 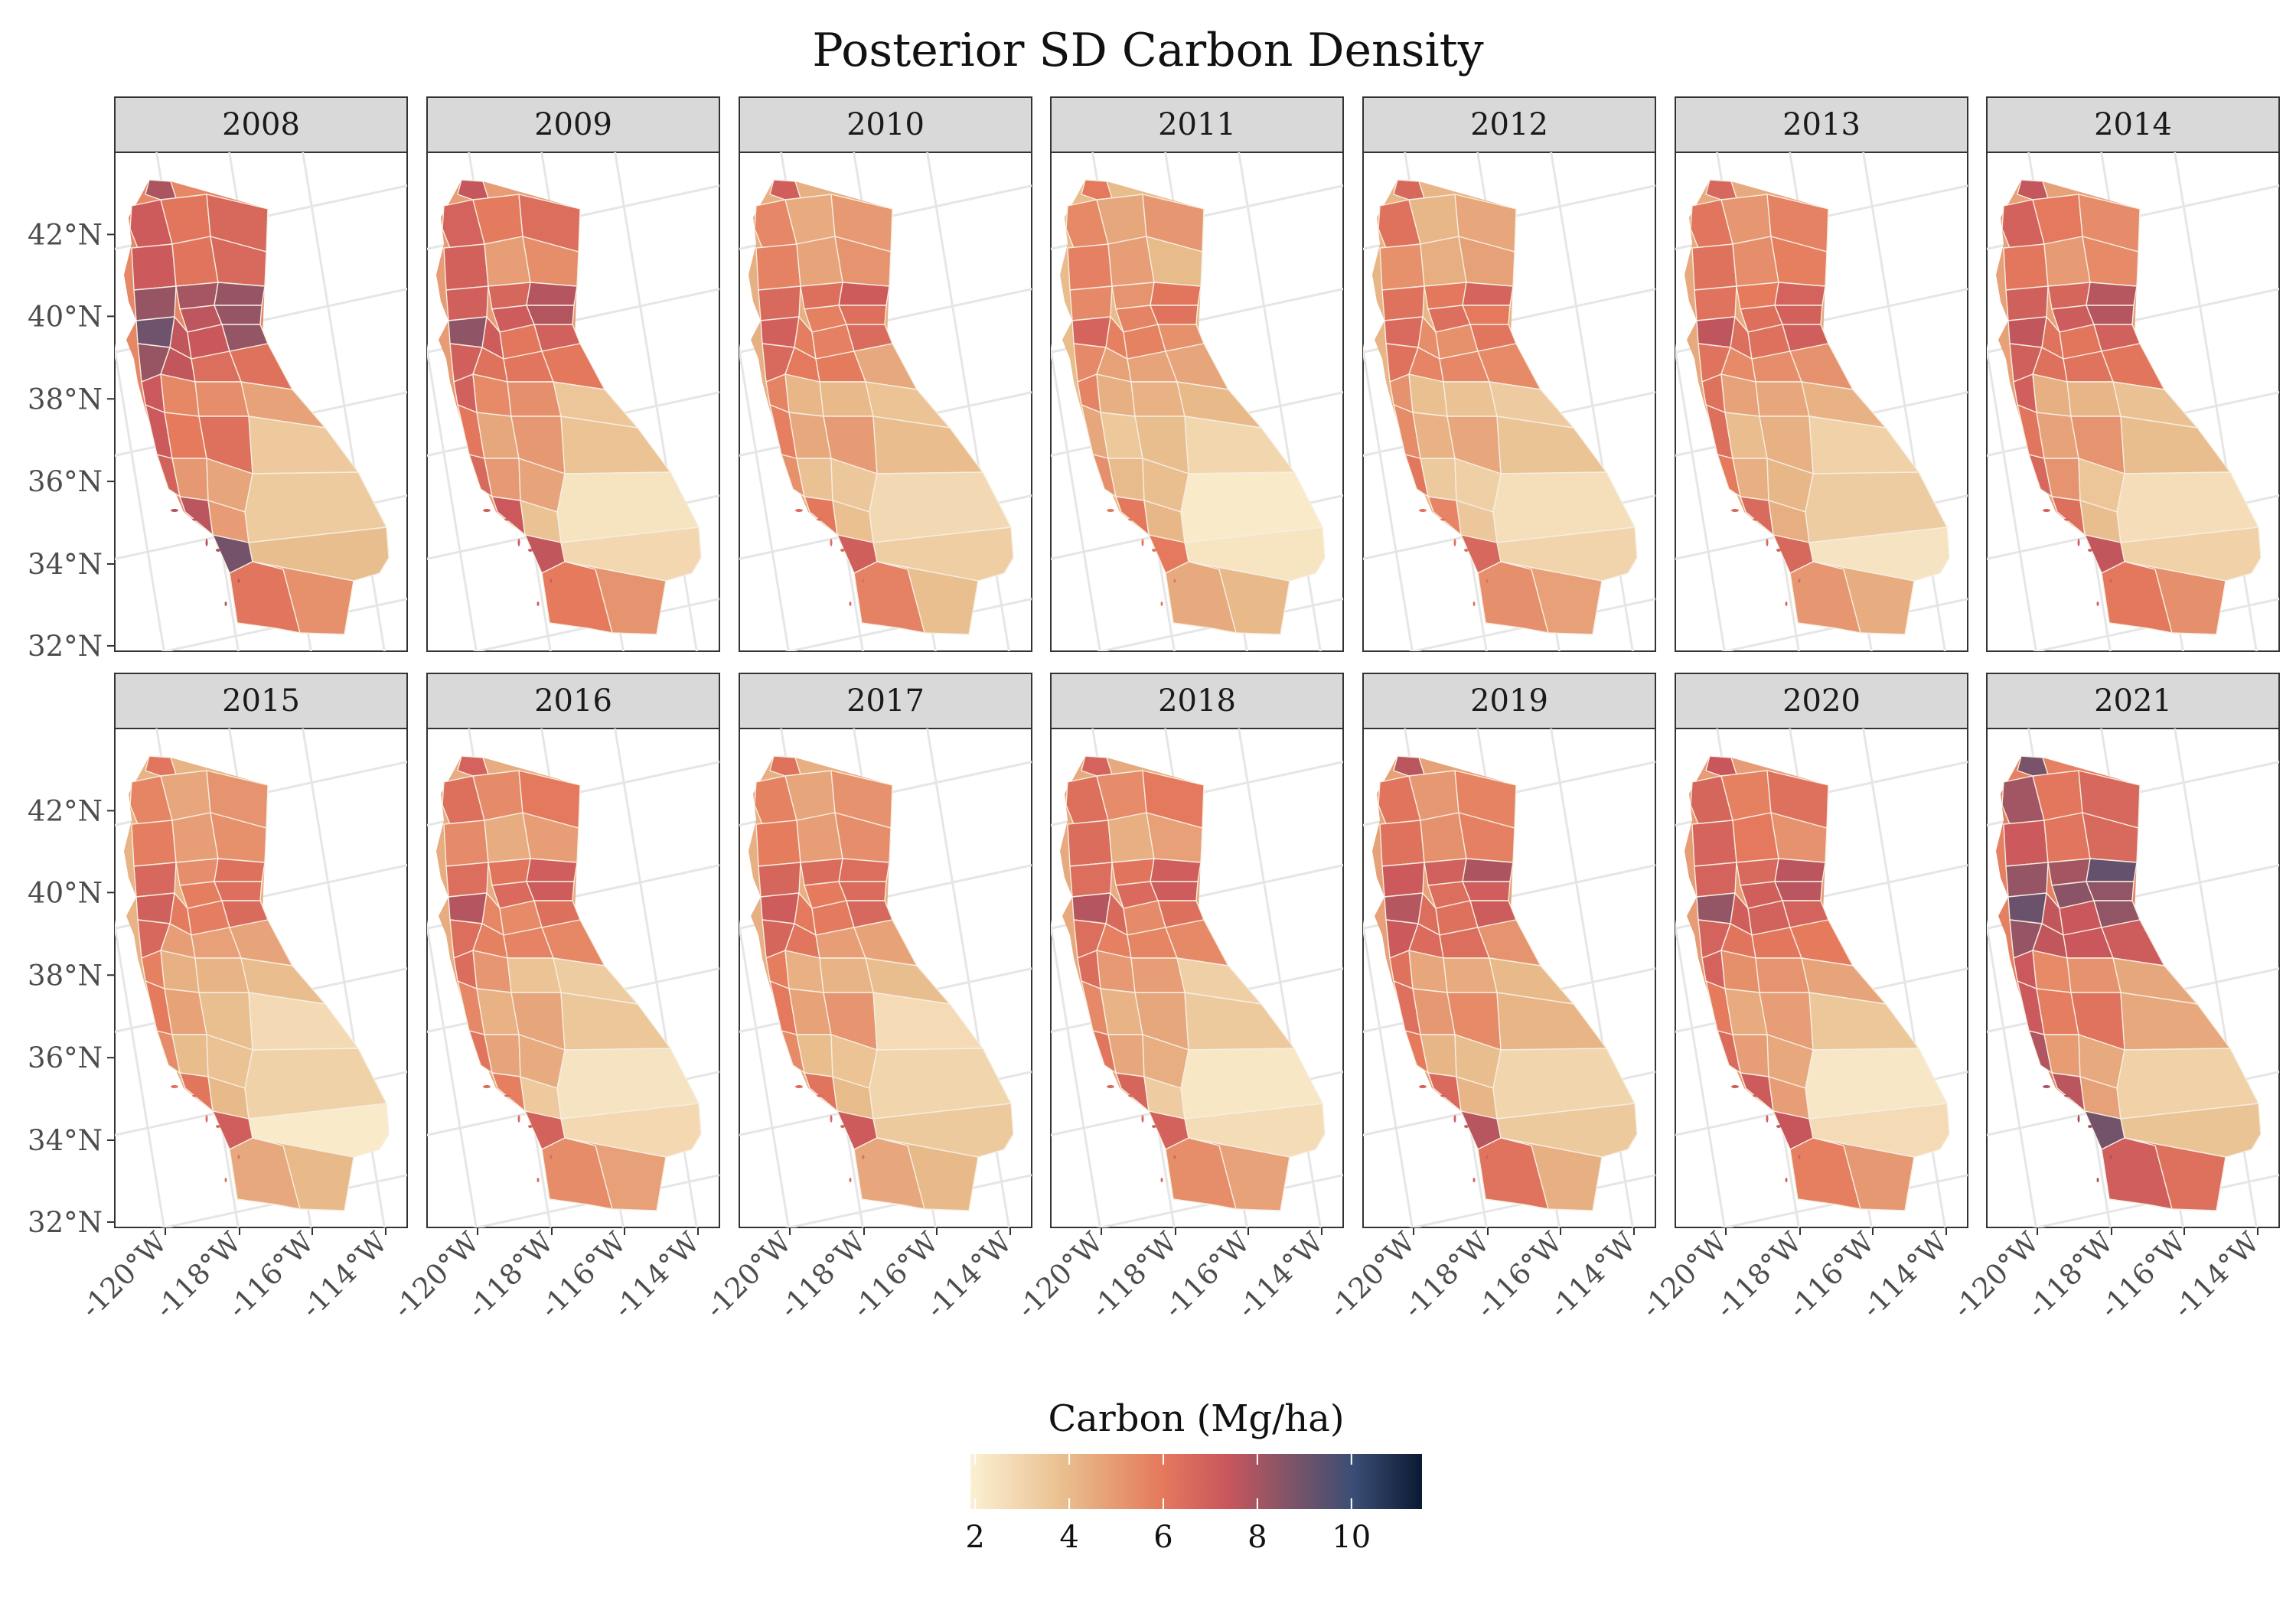 What do you see at coordinates (573, 374) in the screenshot?
I see `map-panel: 2009` at bounding box center [573, 374].